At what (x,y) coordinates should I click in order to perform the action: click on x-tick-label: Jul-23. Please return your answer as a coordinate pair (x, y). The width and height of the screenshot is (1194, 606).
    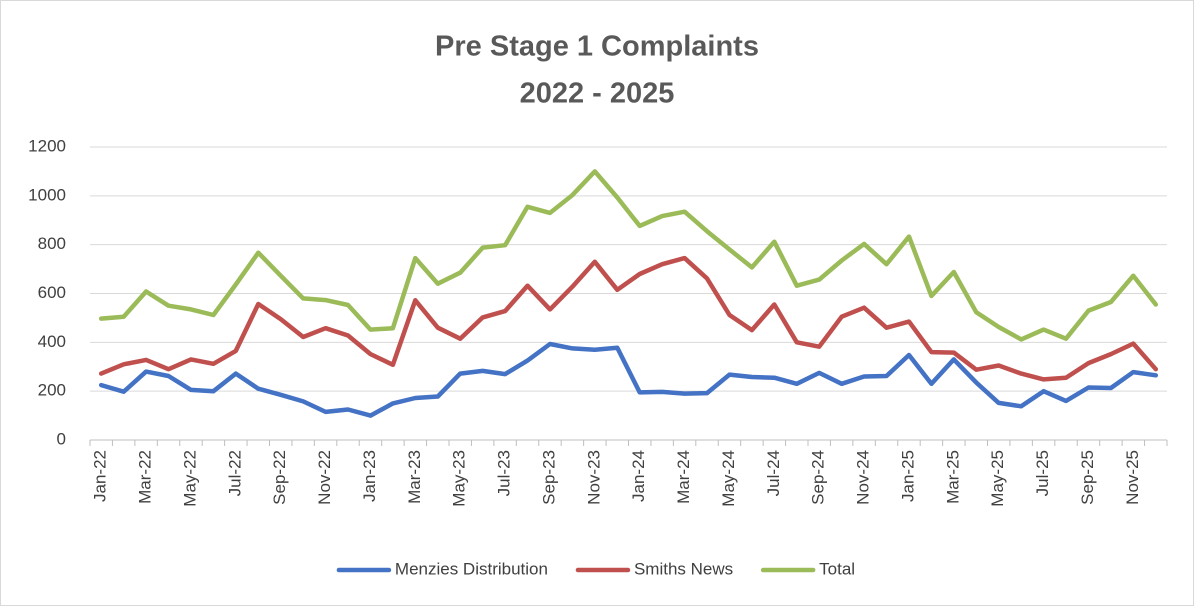
    Looking at the image, I should click on (504, 473).